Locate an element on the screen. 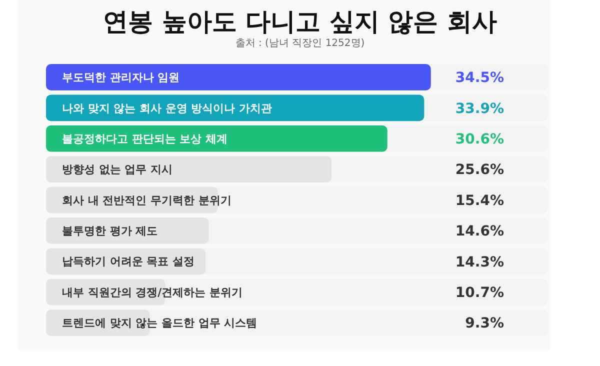 Image resolution: width=600 pixels, height=366 pixels. y-tick-label: 방향성 없는 업무 지시 is located at coordinates (117, 169).